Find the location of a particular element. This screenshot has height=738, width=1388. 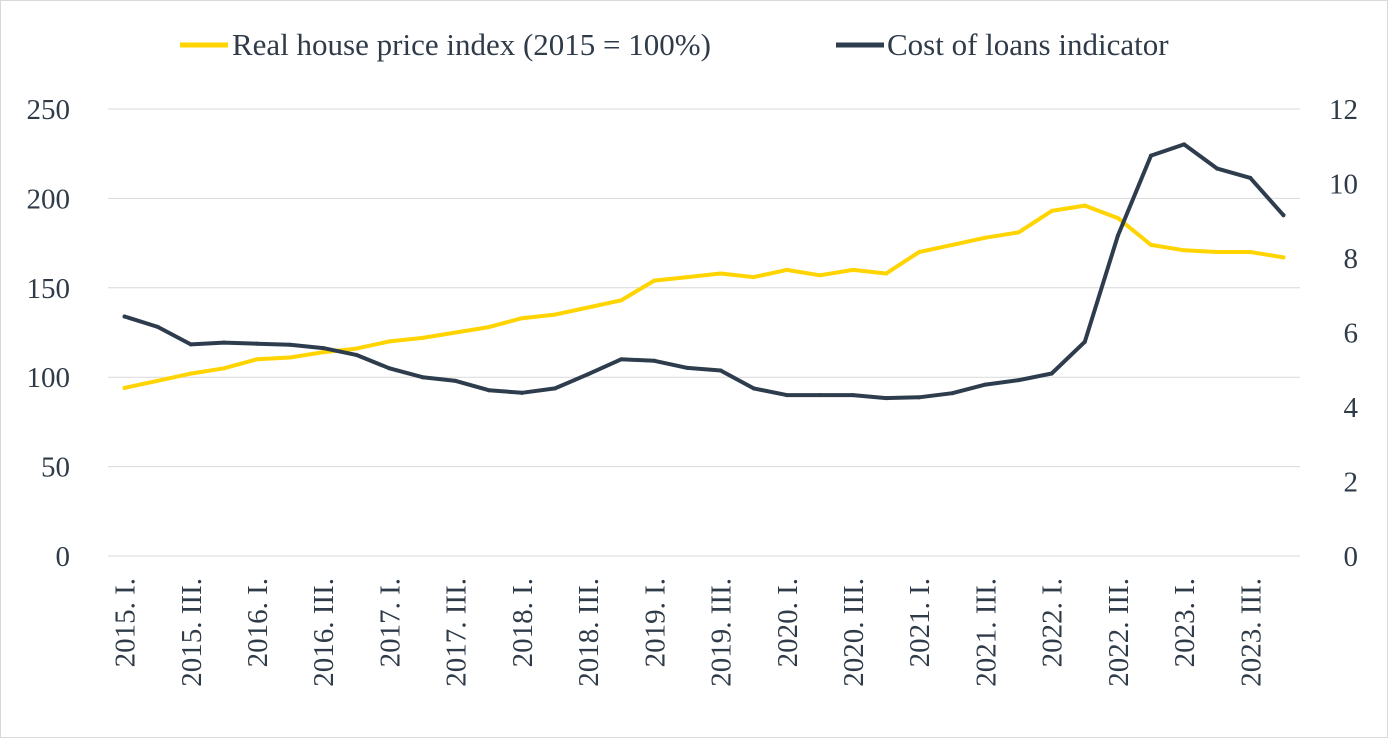

x-axis-tick-label: 2016. I. is located at coordinates (258, 622).